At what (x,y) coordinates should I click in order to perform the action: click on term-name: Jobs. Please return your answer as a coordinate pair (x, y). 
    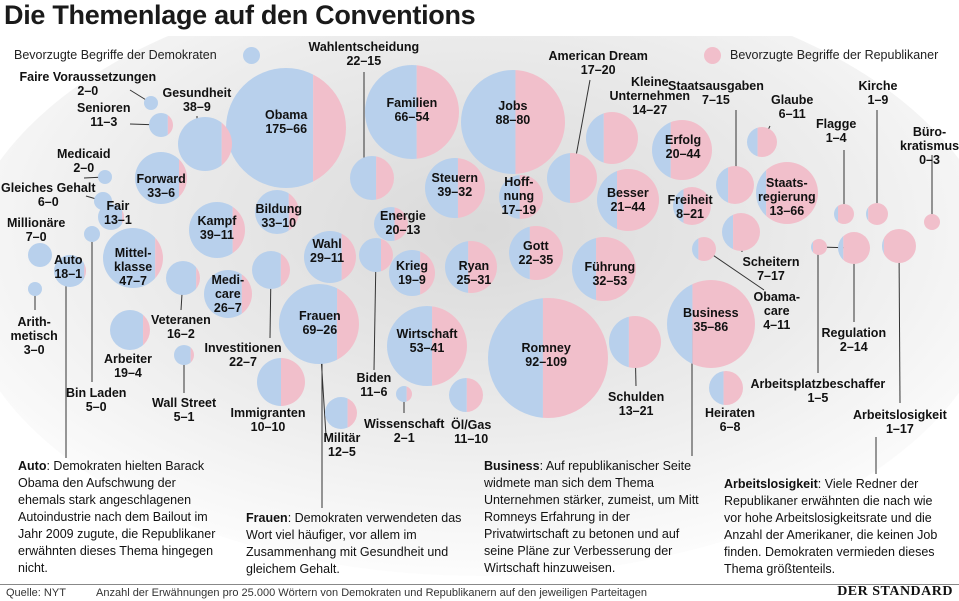
    Looking at the image, I should click on (513, 106).